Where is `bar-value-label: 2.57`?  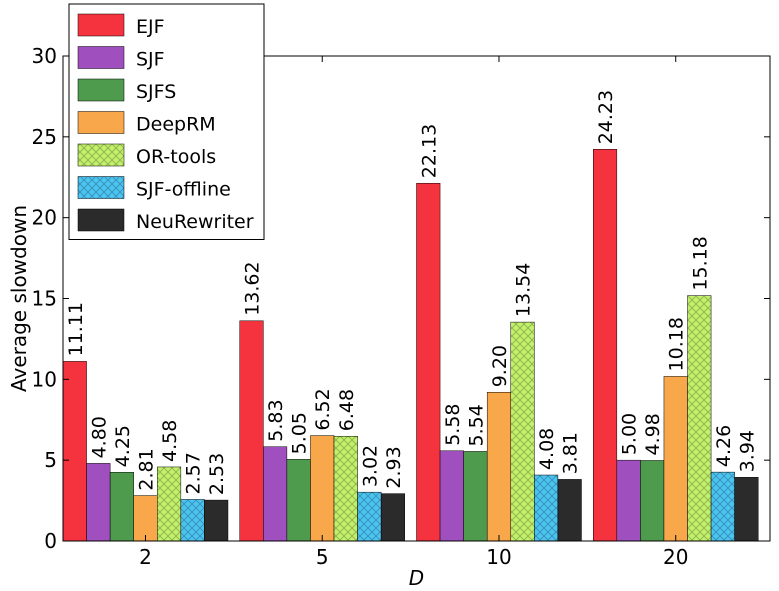 bar-value-label: 2.57 is located at coordinates (194, 473).